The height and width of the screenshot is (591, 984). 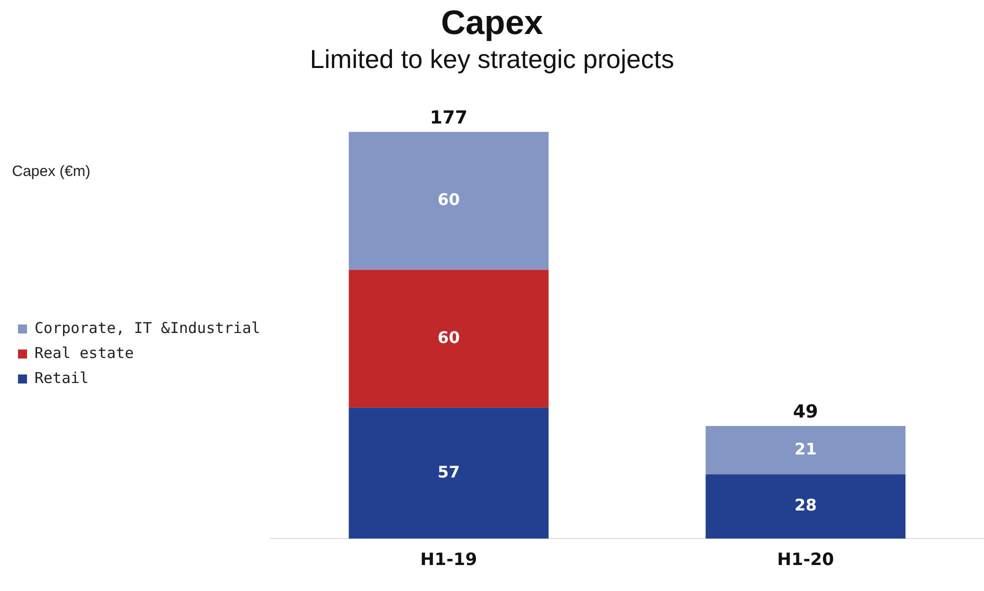 What do you see at coordinates (449, 560) in the screenshot?
I see `x-tick-label: H1-19` at bounding box center [449, 560].